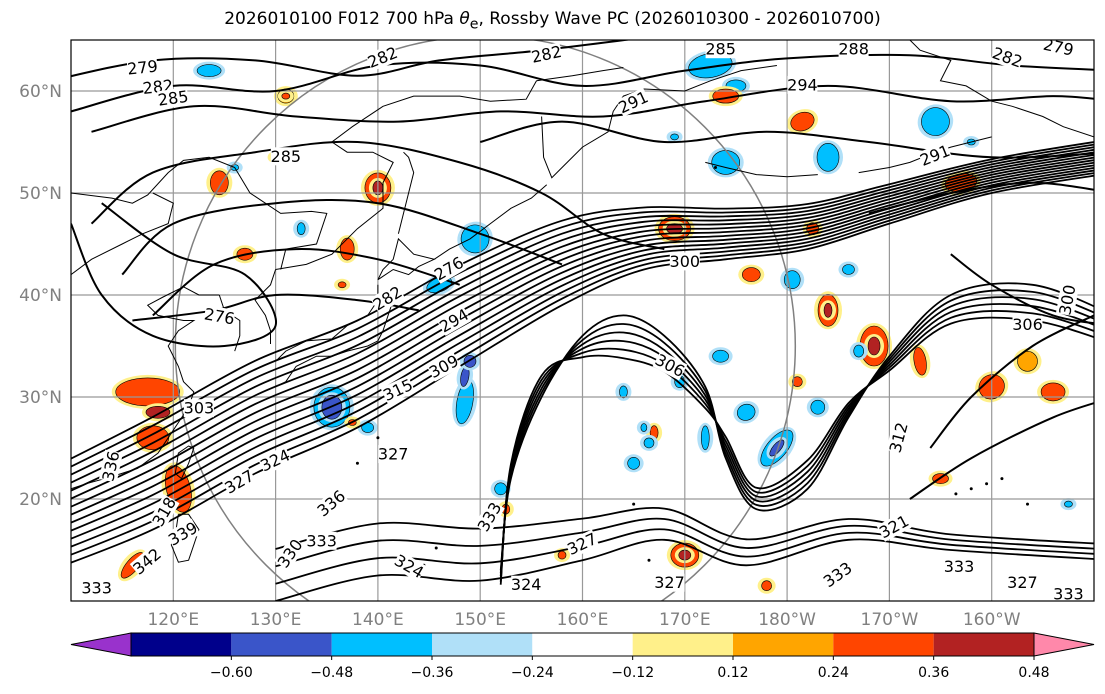  I want to click on contour-label-text: 294, so click(802, 84).